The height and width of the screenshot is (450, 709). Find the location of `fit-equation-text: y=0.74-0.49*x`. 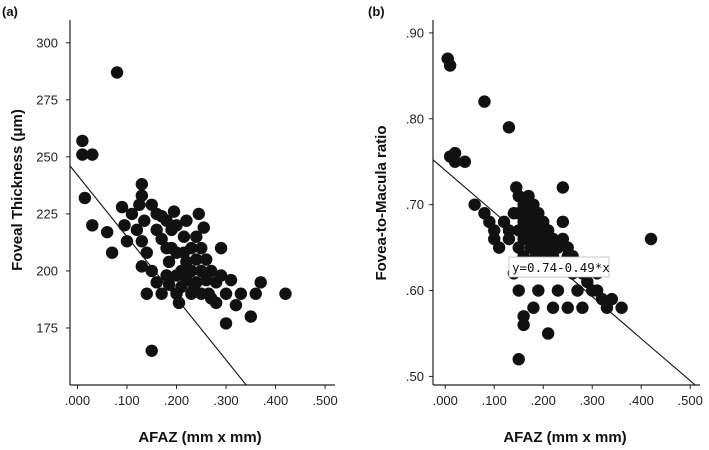

fit-equation-text: y=0.74-0.49*x is located at coordinates (561, 267).